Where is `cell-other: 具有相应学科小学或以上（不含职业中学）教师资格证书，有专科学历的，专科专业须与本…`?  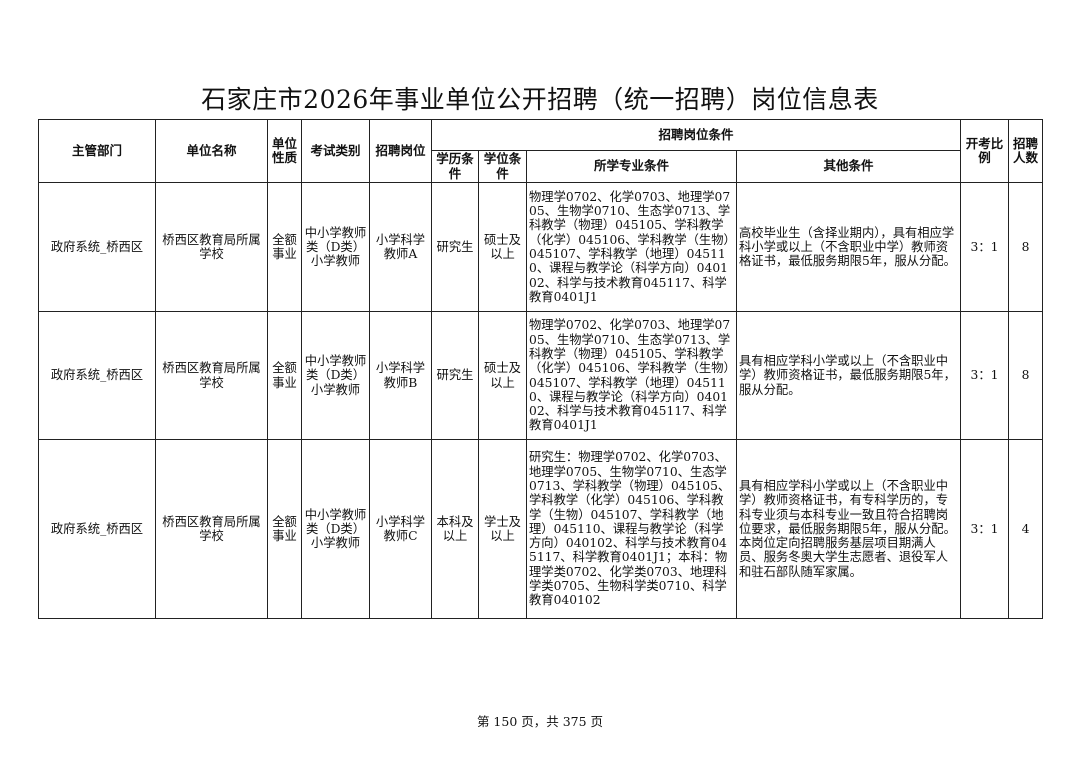 cell-other: 具有相应学科小学或以上（不含职业中学）教师资格证书，有专科学历的，专科专业须与本… is located at coordinates (848, 529).